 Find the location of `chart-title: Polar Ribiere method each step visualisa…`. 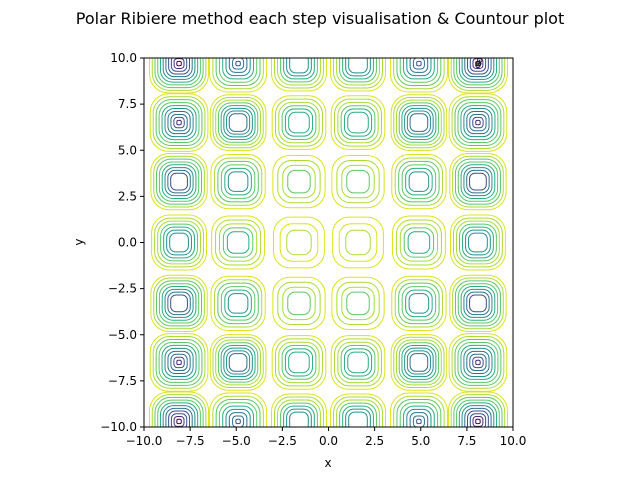

chart-title: Polar Ribiere method each step visualisa… is located at coordinates (320, 18).